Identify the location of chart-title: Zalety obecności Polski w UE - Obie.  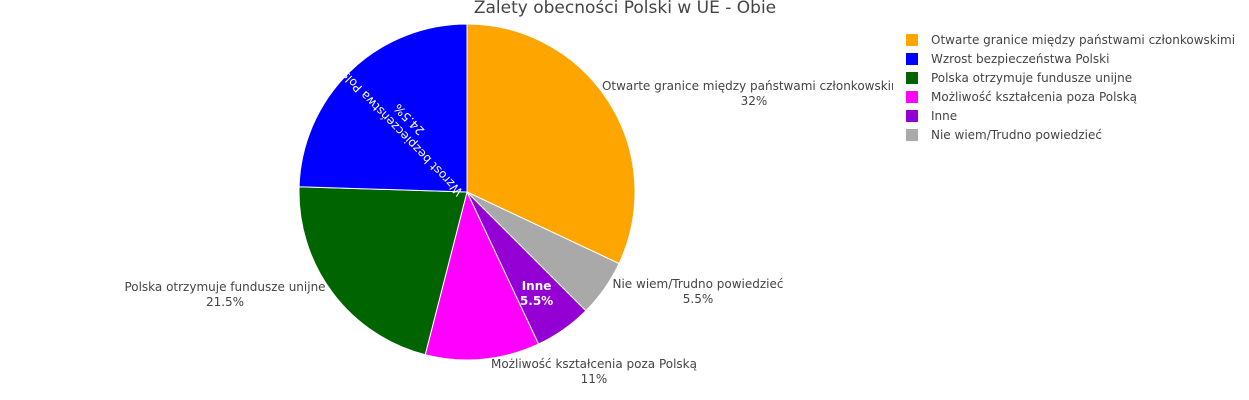
(625, 9).